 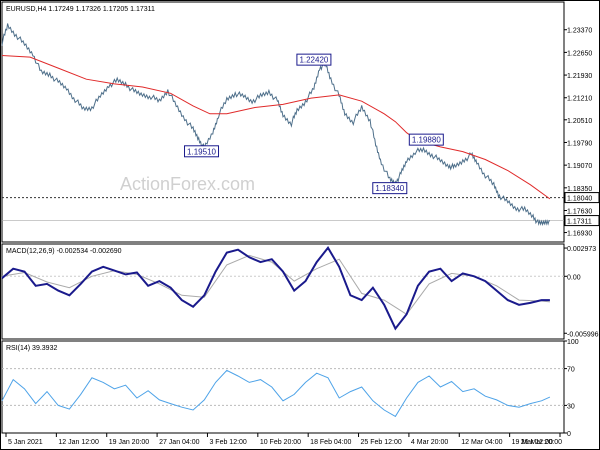 What do you see at coordinates (579, 121) in the screenshot?
I see `y-tick-label: 1.20510` at bounding box center [579, 121].